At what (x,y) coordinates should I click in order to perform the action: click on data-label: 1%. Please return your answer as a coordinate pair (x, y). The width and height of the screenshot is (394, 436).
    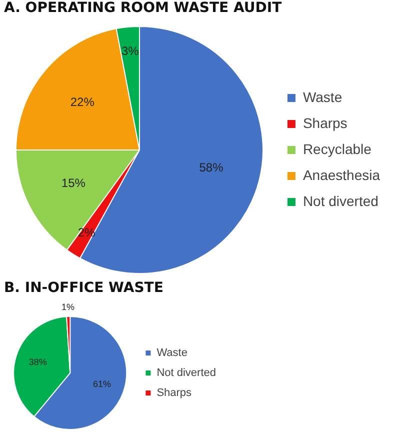
    Looking at the image, I should click on (68, 307).